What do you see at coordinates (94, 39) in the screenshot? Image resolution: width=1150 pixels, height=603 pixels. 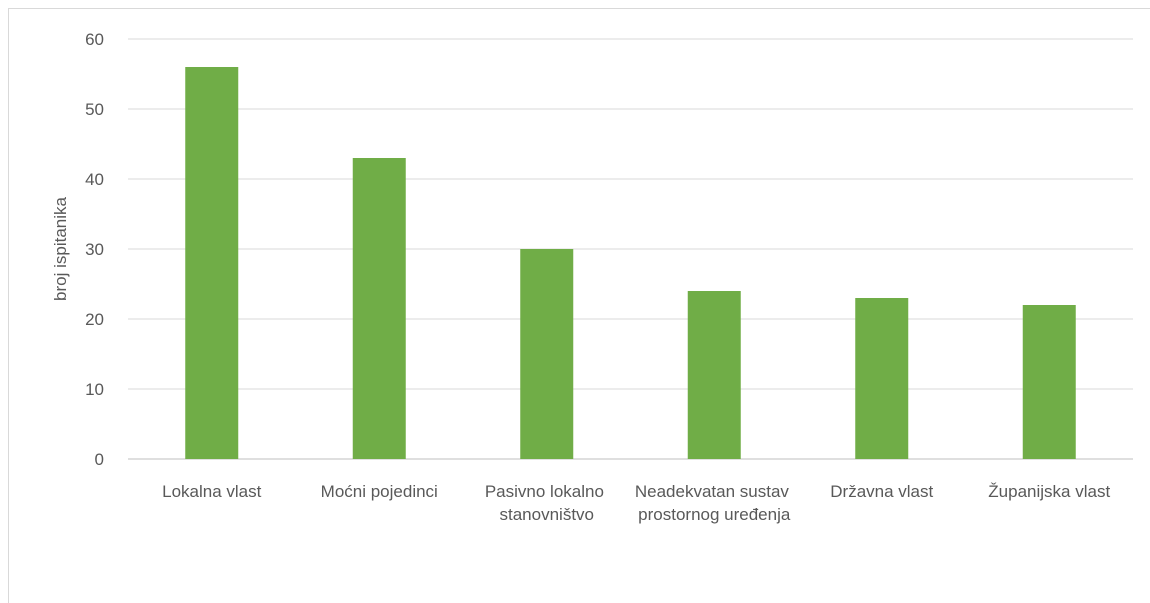 I see `y-tick-label: 60` at bounding box center [94, 39].